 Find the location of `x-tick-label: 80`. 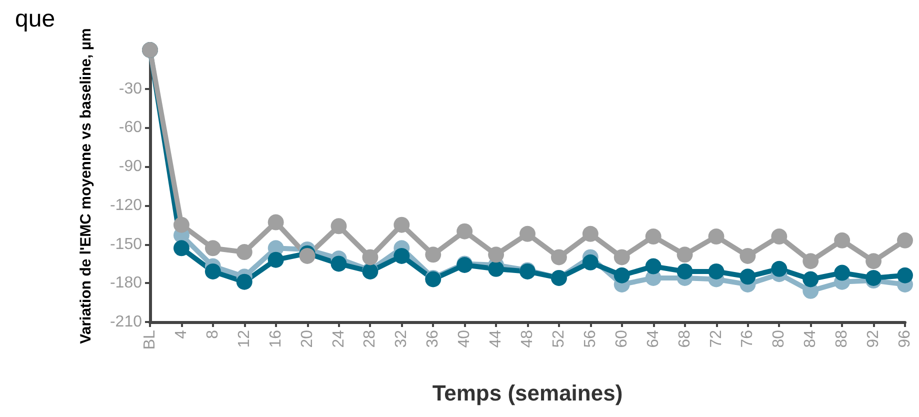

x-tick-label: 80 is located at coordinates (779, 339).